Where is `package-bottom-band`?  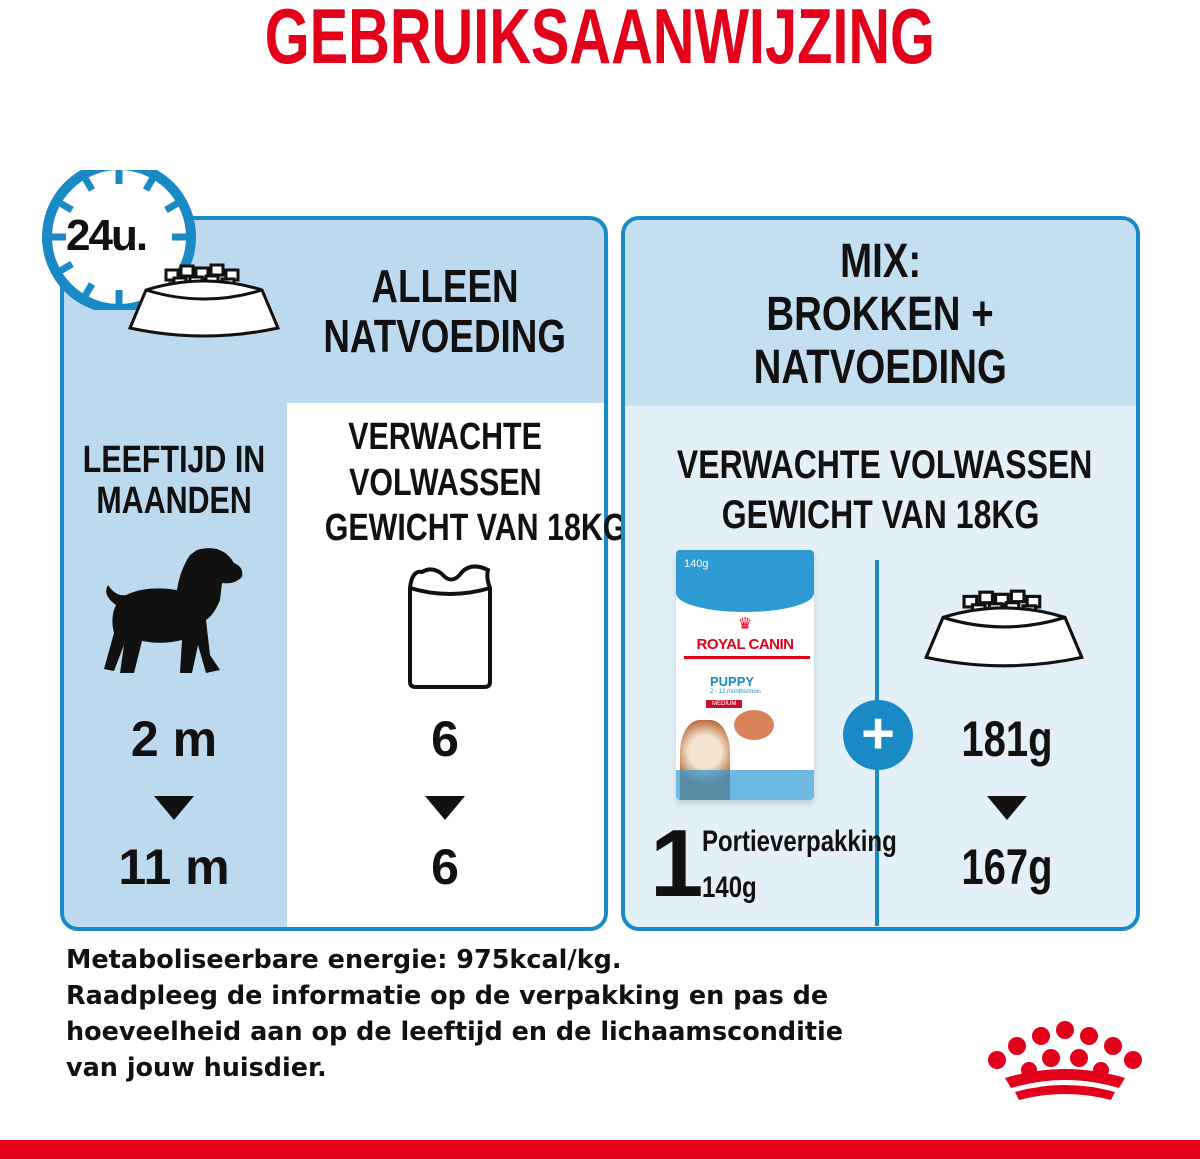
package-bottom-band is located at coordinates (745, 785).